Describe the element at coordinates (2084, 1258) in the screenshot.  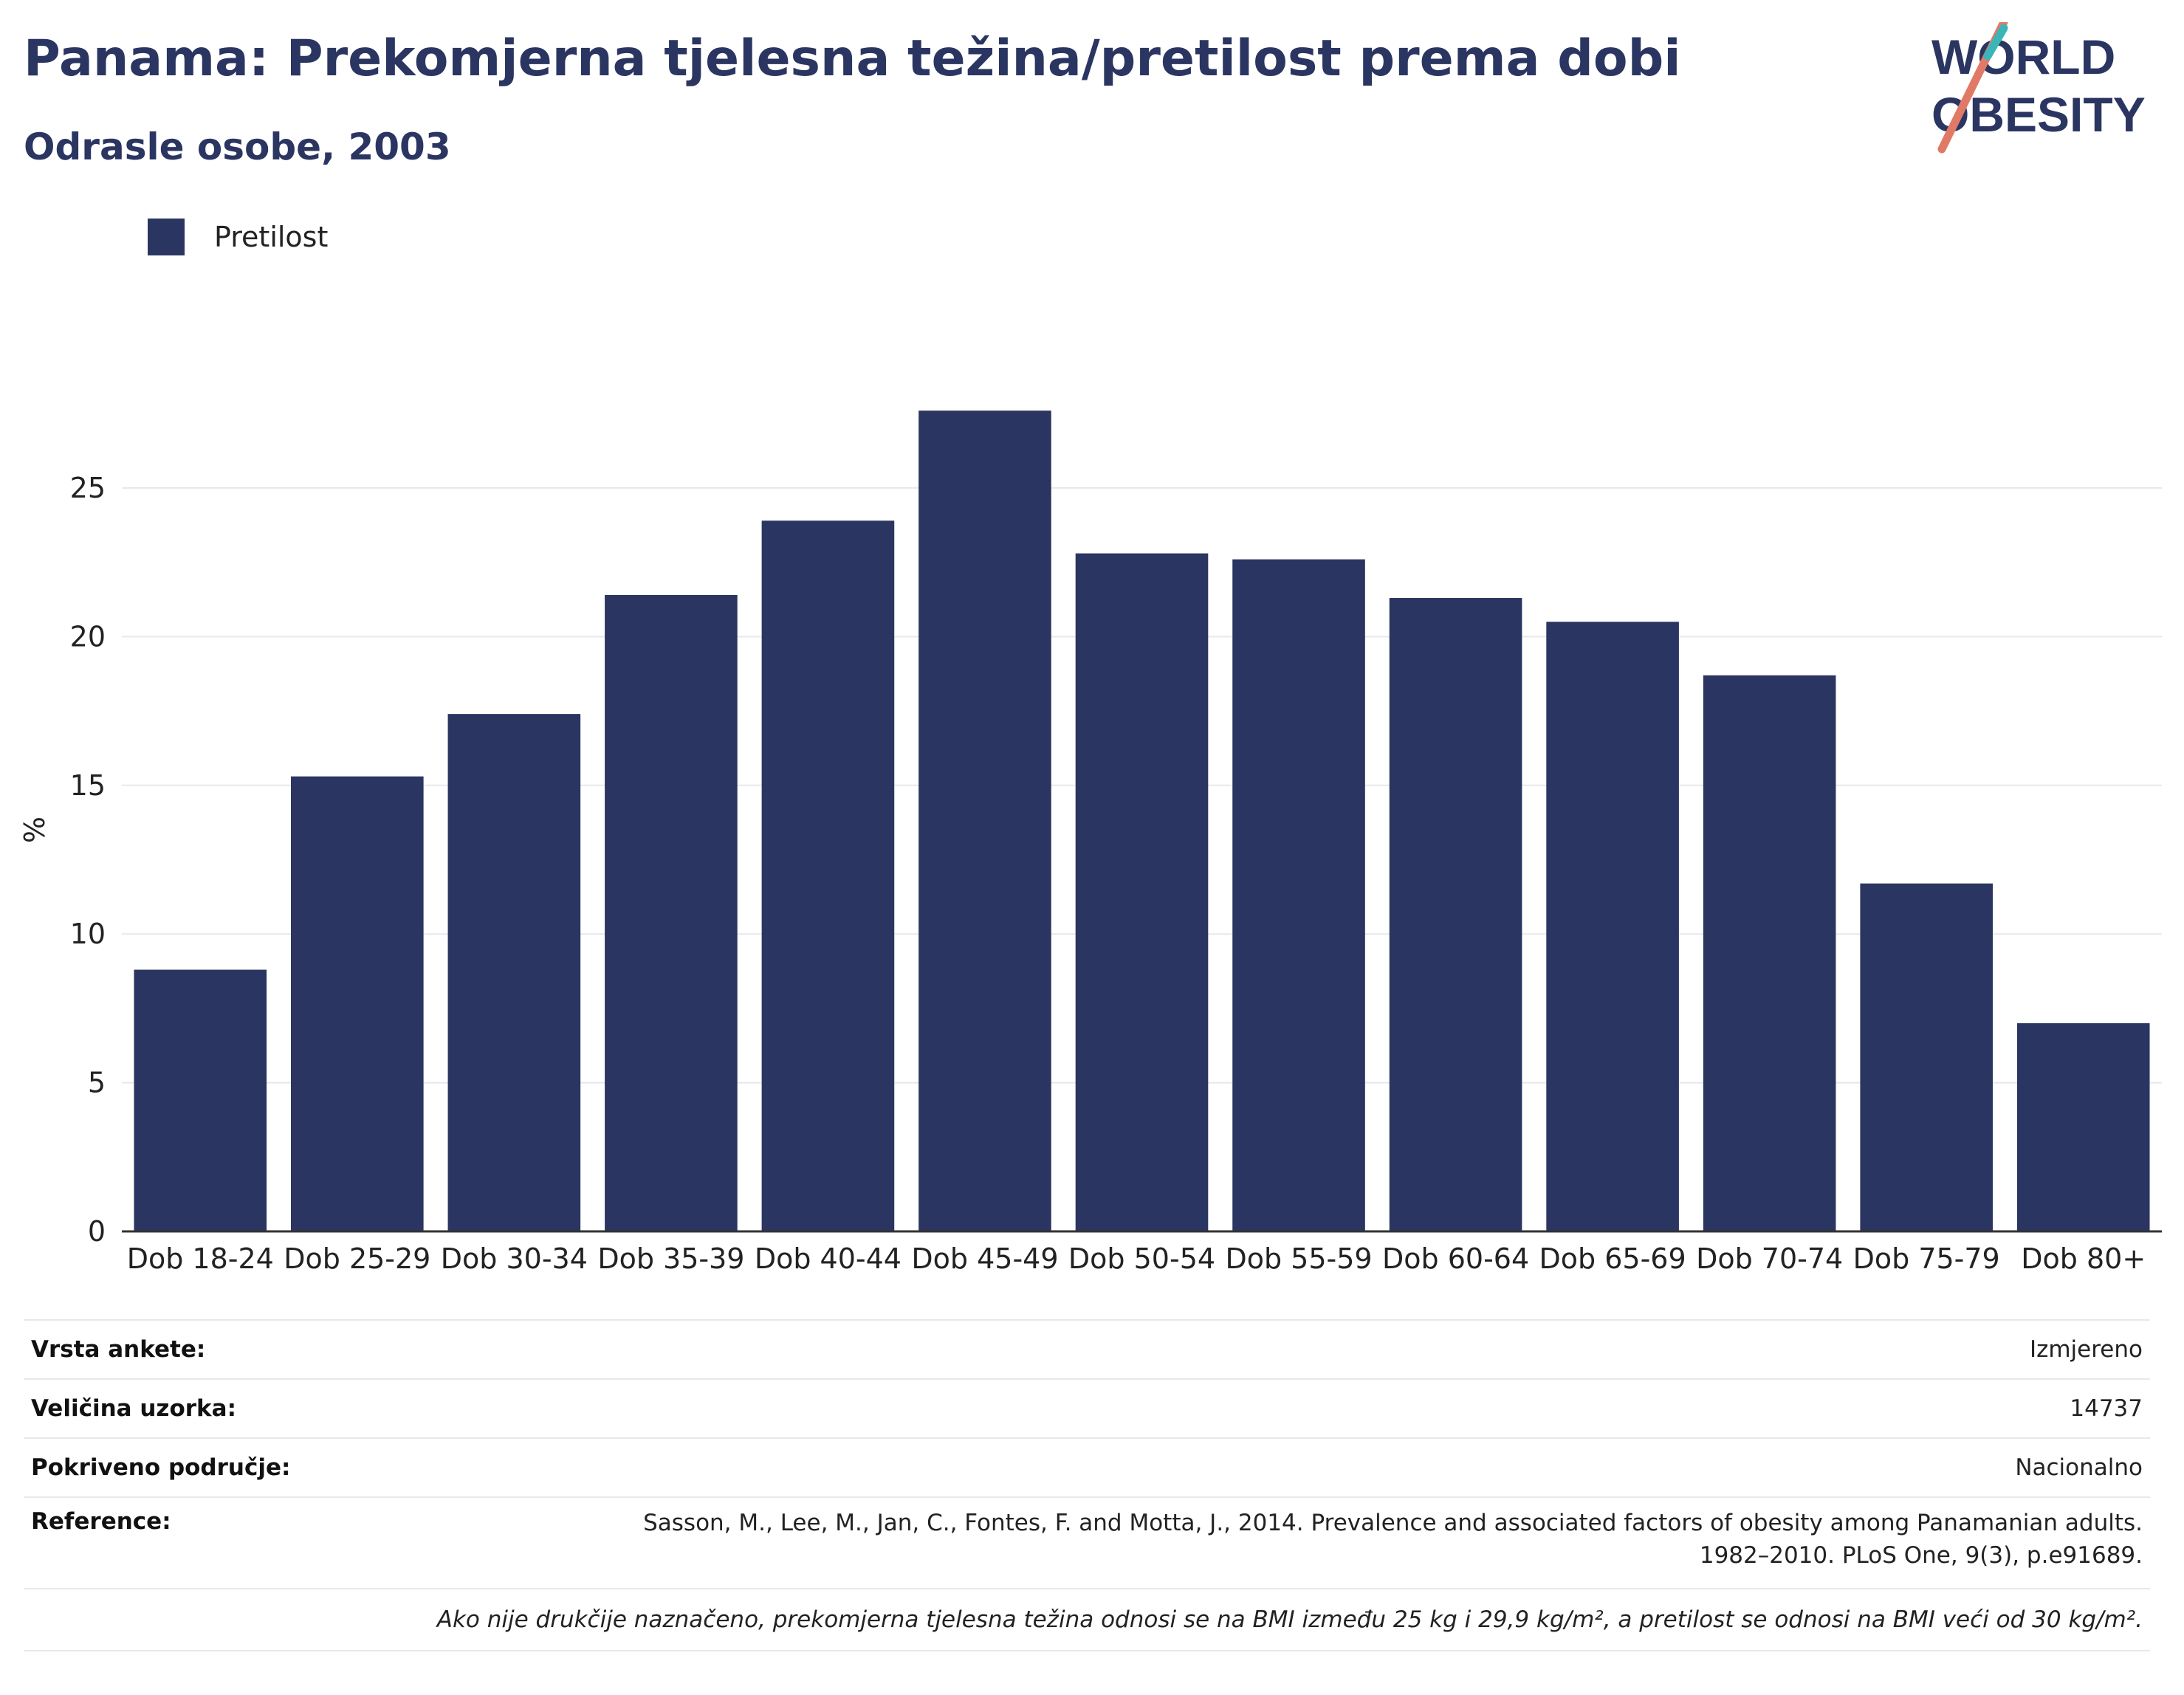
I see `x-tick-label: Dob 80+` at that location.